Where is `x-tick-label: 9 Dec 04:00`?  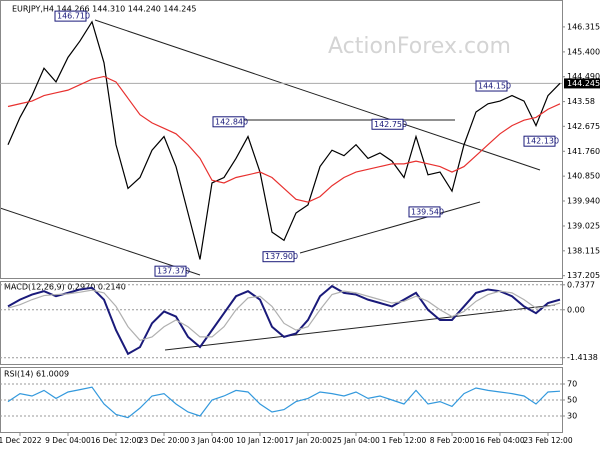 x-tick-label: 9 Dec 04:00 is located at coordinates (68, 440).